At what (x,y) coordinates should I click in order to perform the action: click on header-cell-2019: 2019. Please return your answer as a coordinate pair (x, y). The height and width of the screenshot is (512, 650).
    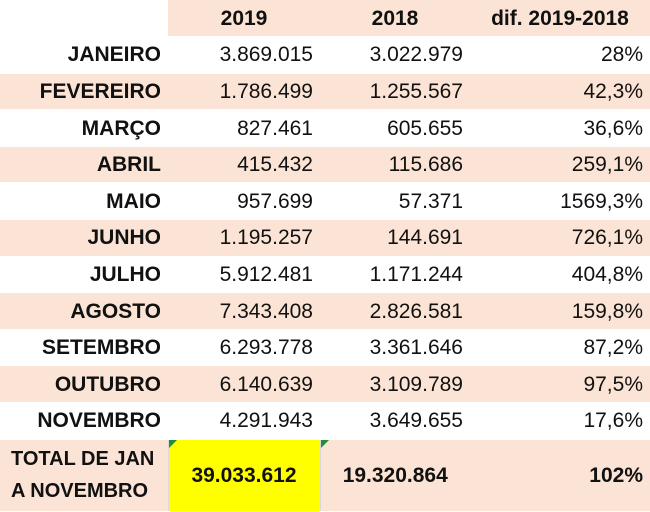
    Looking at the image, I should click on (244, 19).